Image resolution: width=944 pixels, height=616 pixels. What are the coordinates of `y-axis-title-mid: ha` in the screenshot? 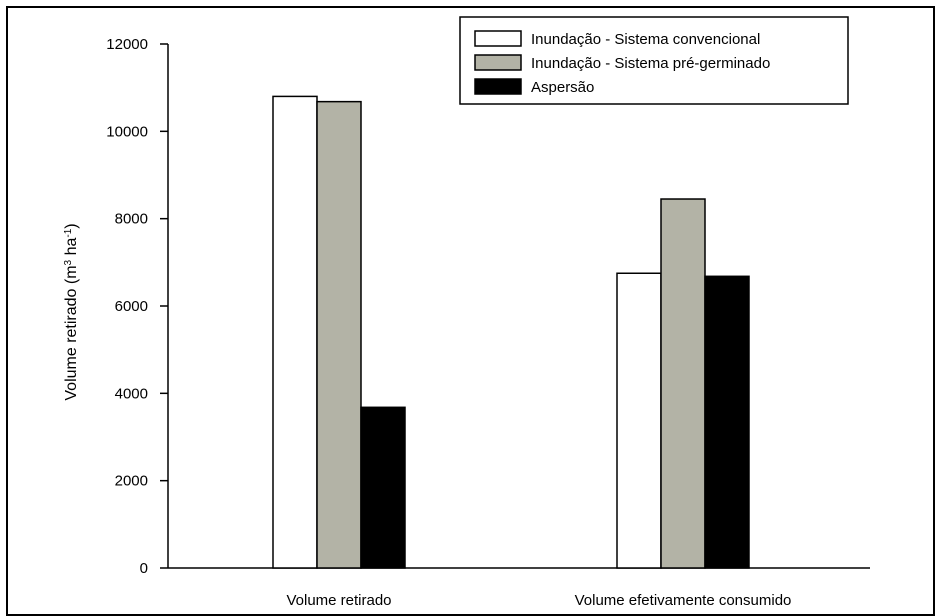 It's located at (71, 249).